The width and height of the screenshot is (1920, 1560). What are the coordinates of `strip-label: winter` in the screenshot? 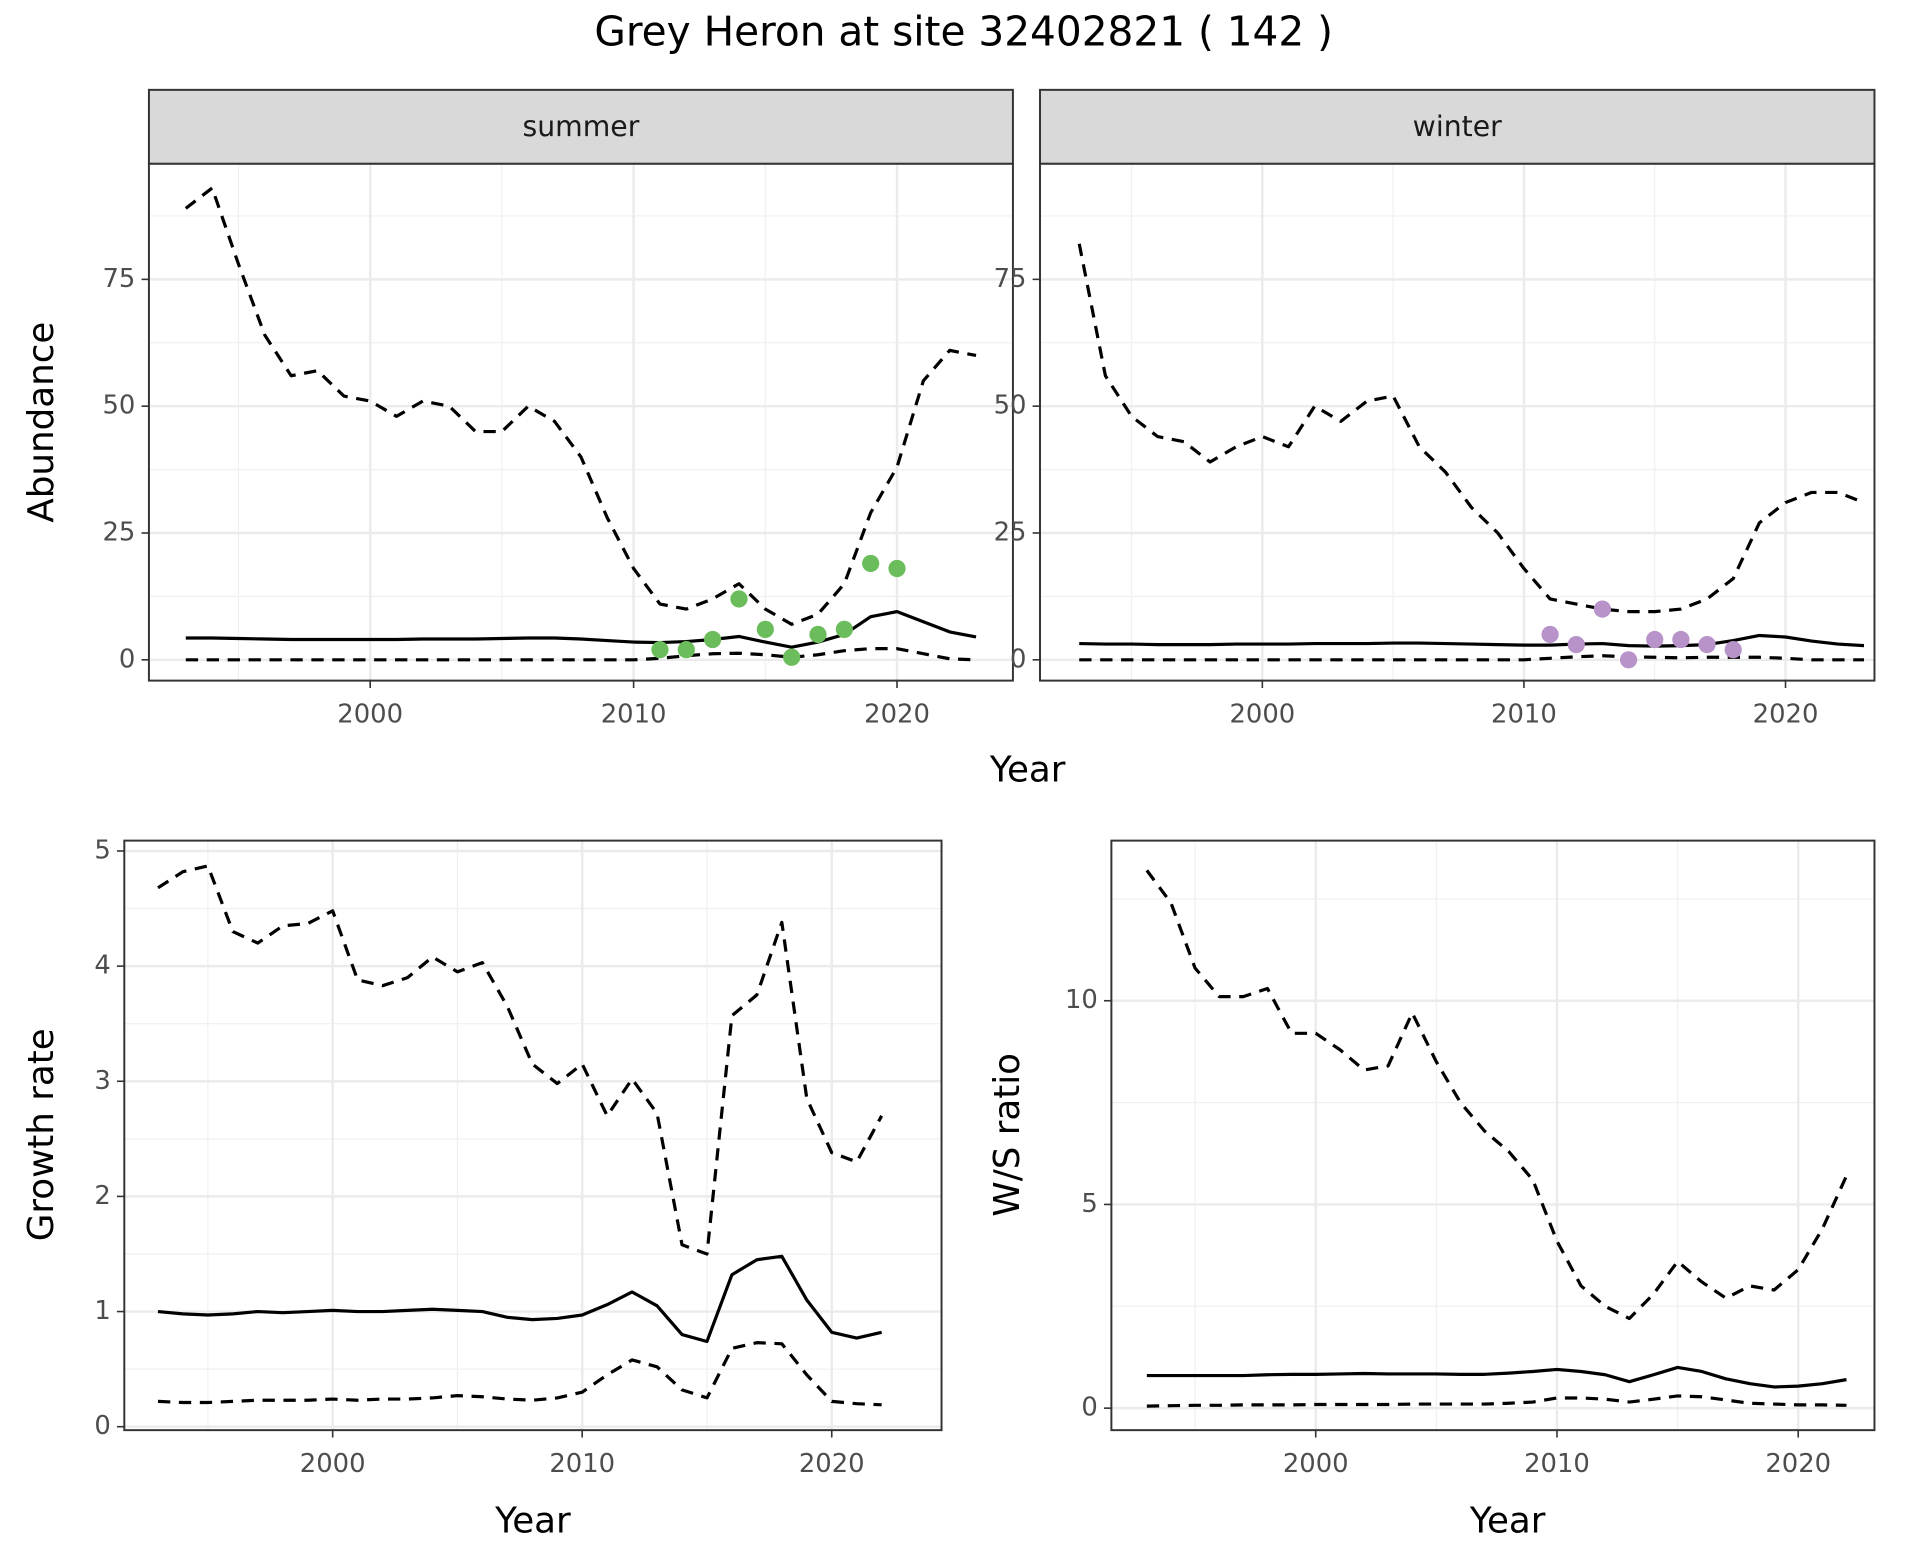 It's located at (1457, 126).